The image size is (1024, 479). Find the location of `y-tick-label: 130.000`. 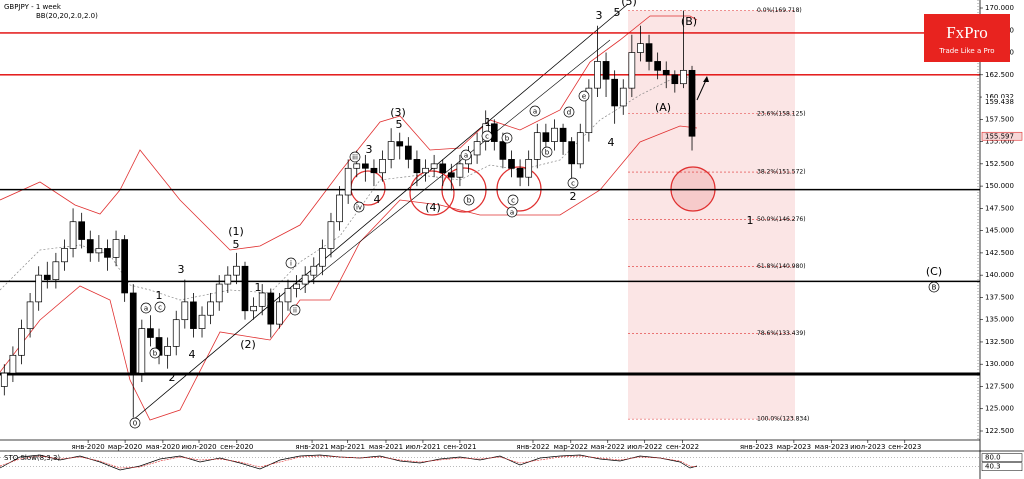

y-tick-label: 130.000 is located at coordinates (999, 364).